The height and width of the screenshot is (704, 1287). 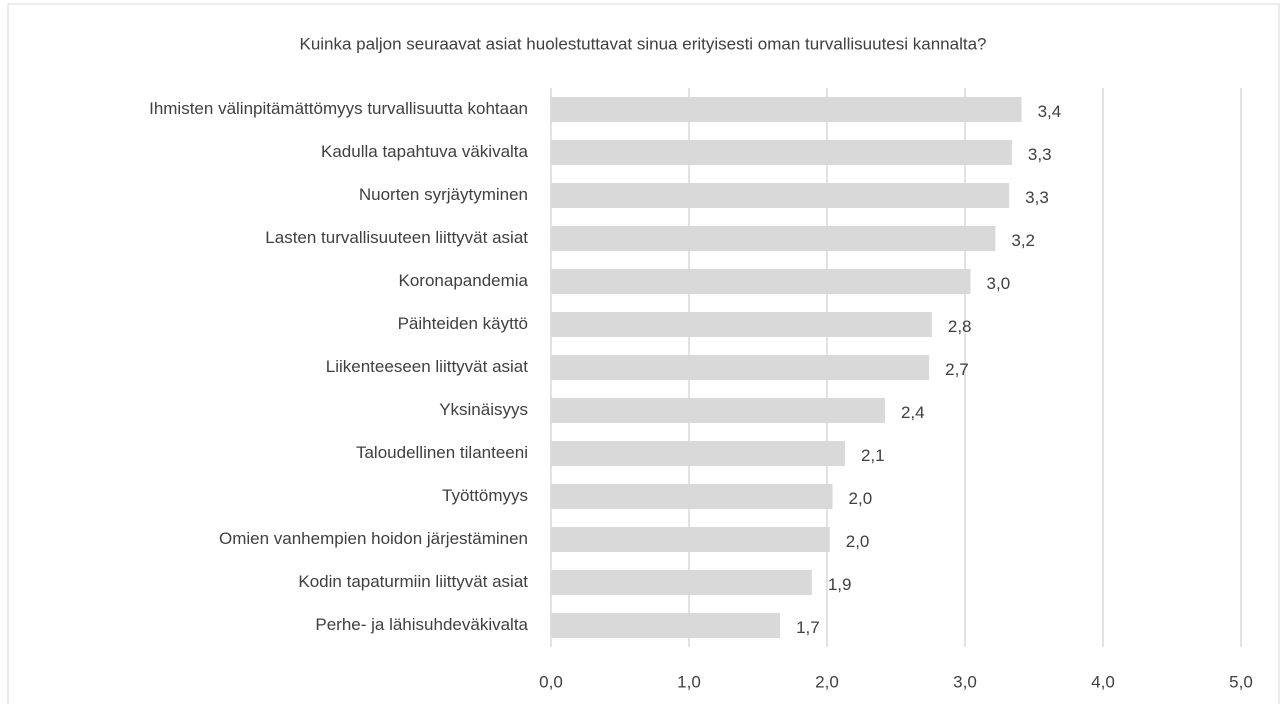 I want to click on x-tick-label: 1,0, so click(x=689, y=681).